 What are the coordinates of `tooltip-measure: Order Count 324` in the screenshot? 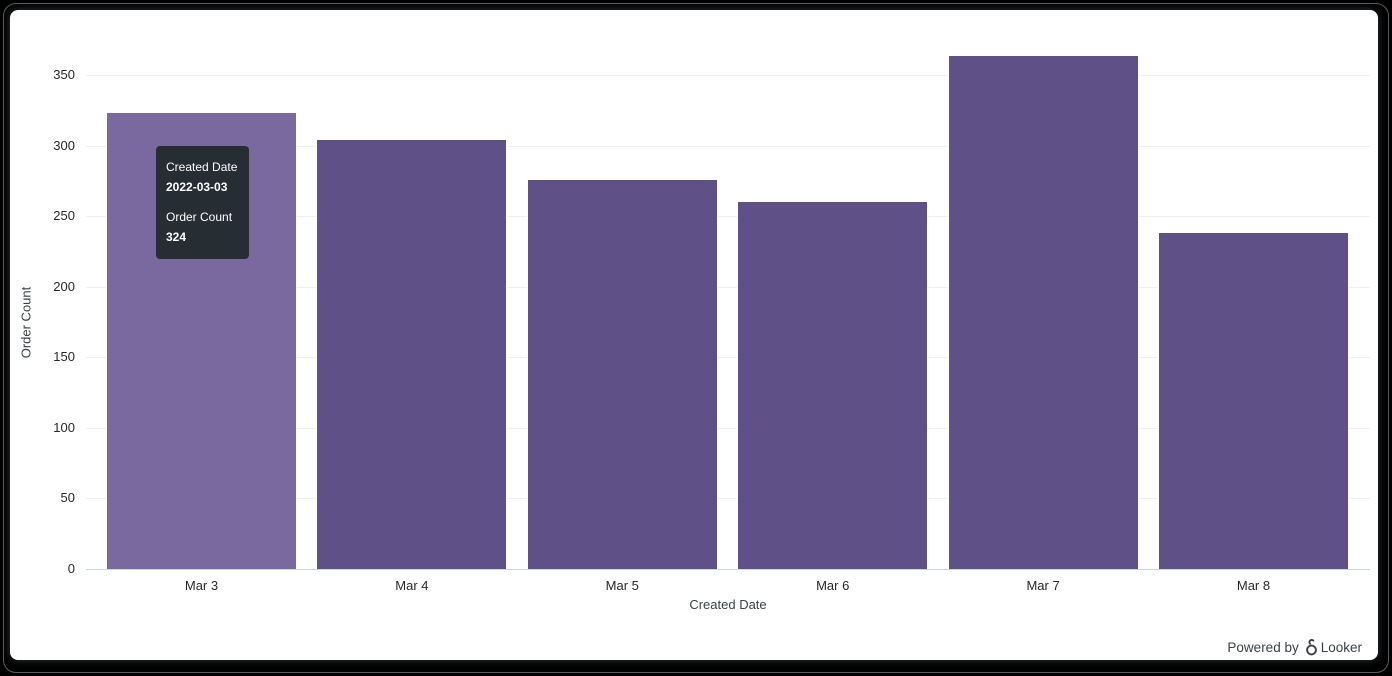 It's located at (202, 227).